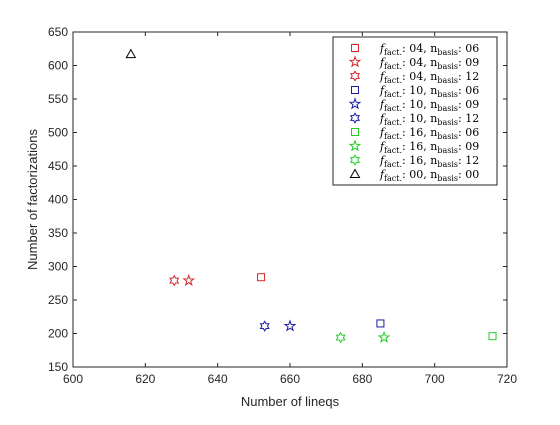 This screenshot has height=425, width=560. What do you see at coordinates (290, 401) in the screenshot?
I see `x-axis-label: Number of lineqs` at bounding box center [290, 401].